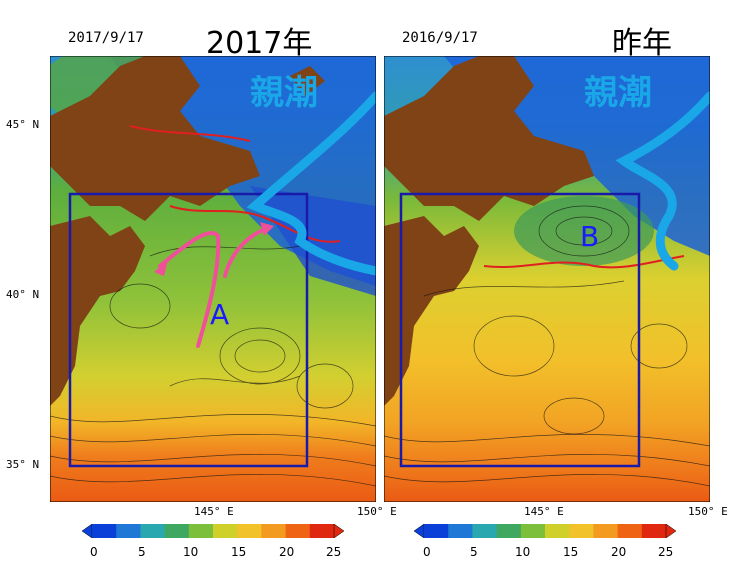 This screenshot has height=564, width=740. I want to click on panel-2-lon-label-150: 150° E, so click(708, 511).